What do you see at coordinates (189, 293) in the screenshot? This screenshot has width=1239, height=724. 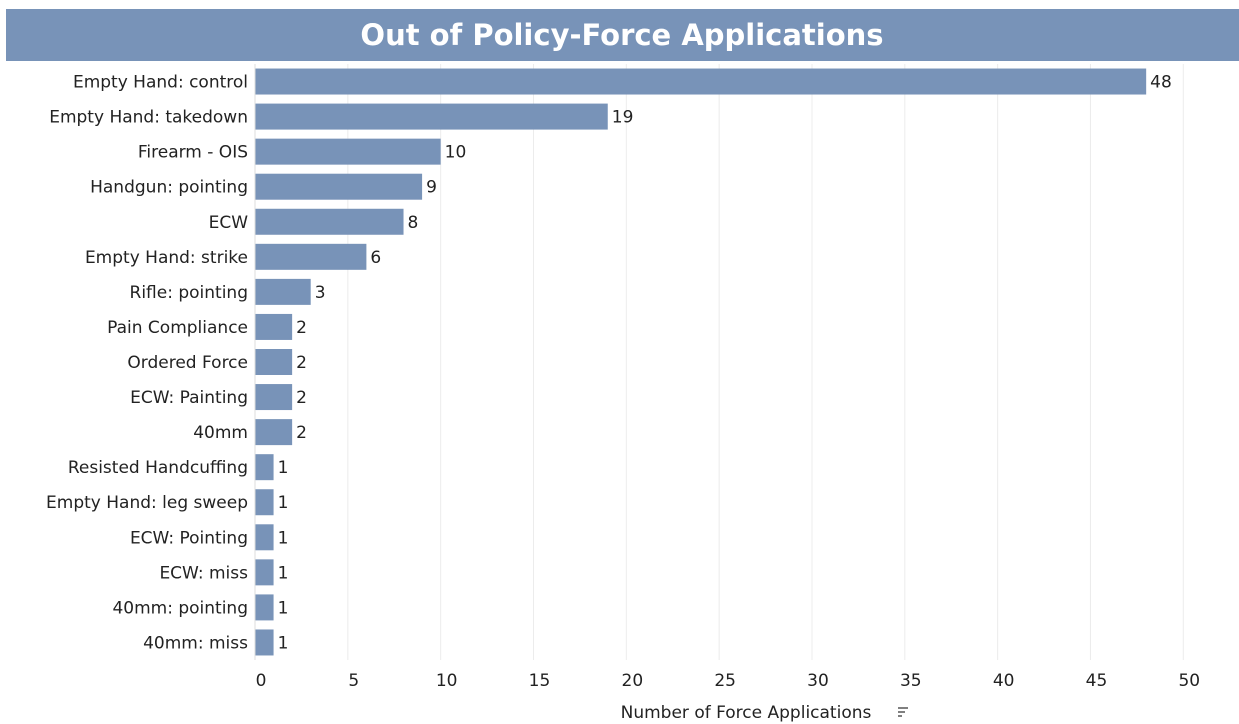 I see `y-tick-label: Rifle: pointing` at bounding box center [189, 293].